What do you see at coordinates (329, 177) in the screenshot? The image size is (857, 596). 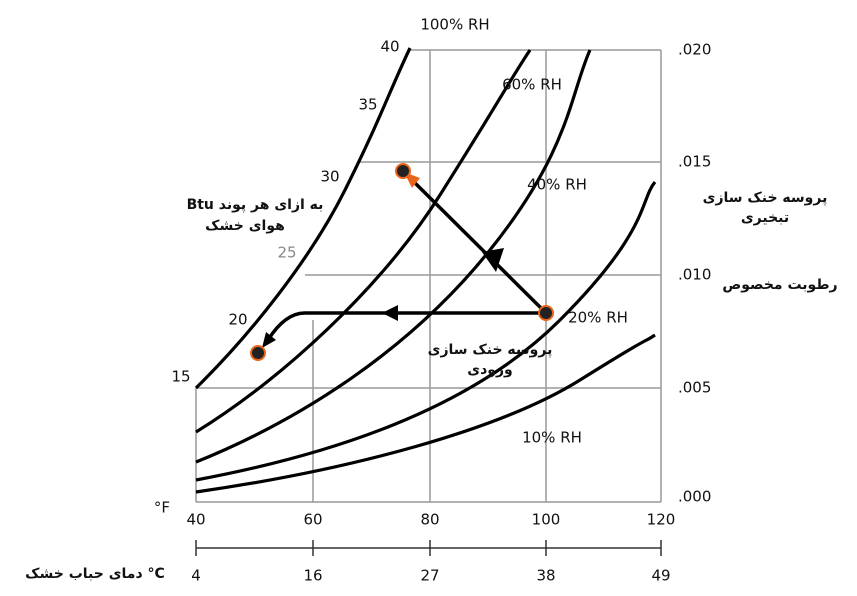 I see `wet-bulb-label: 30` at bounding box center [329, 177].